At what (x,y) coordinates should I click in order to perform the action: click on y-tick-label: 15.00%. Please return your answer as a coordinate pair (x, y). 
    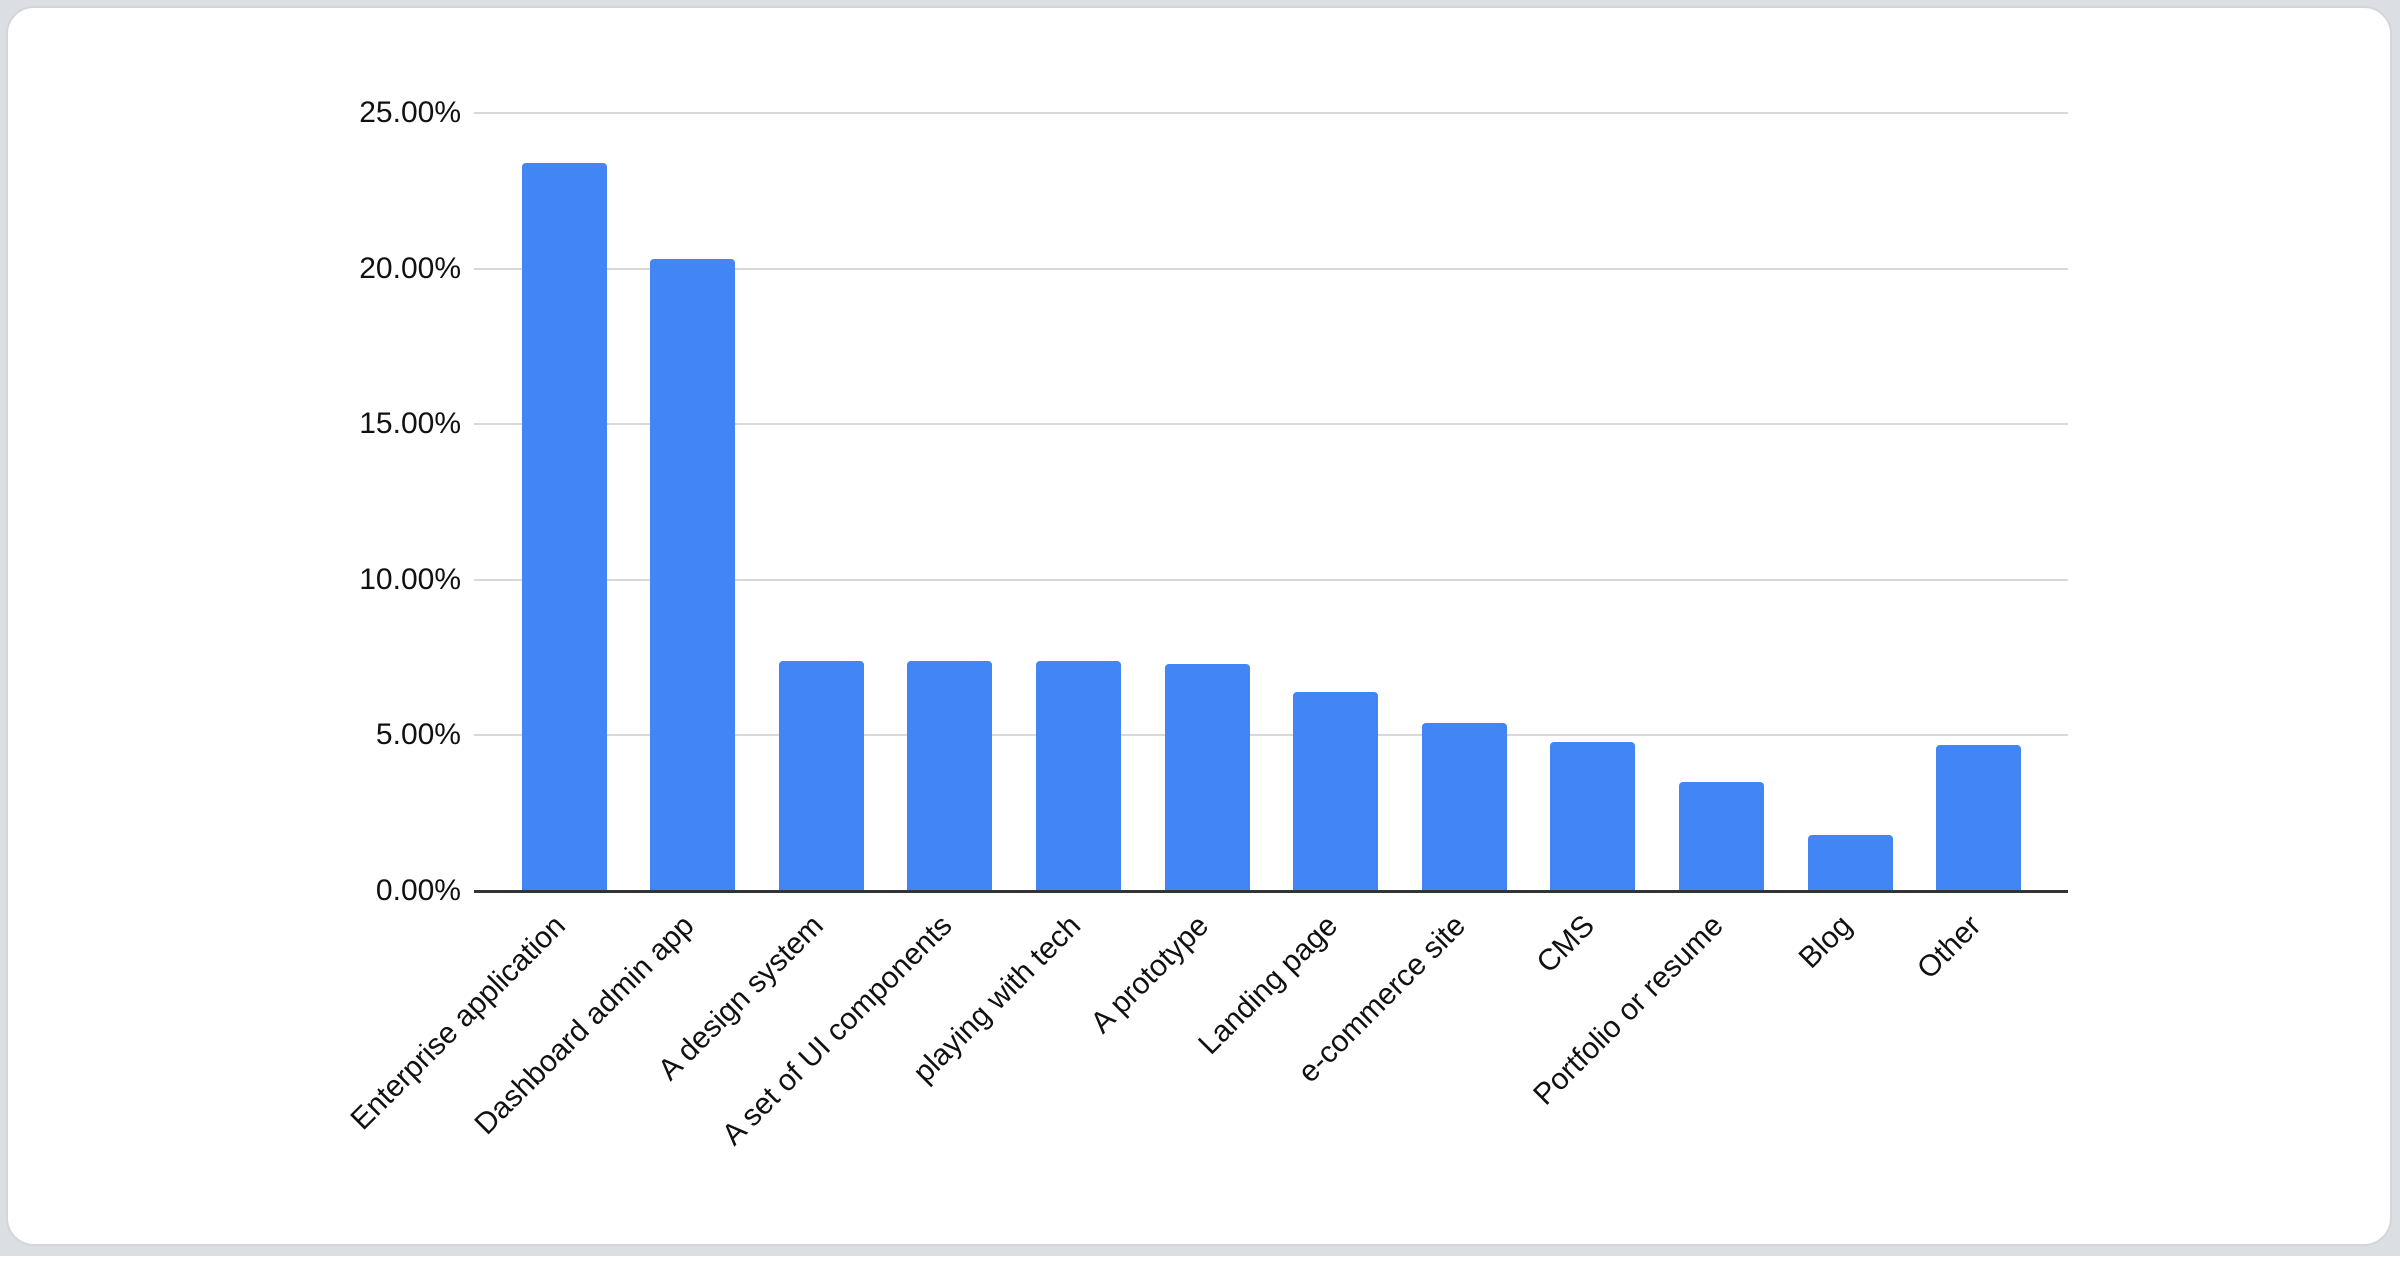
    Looking at the image, I should click on (410, 424).